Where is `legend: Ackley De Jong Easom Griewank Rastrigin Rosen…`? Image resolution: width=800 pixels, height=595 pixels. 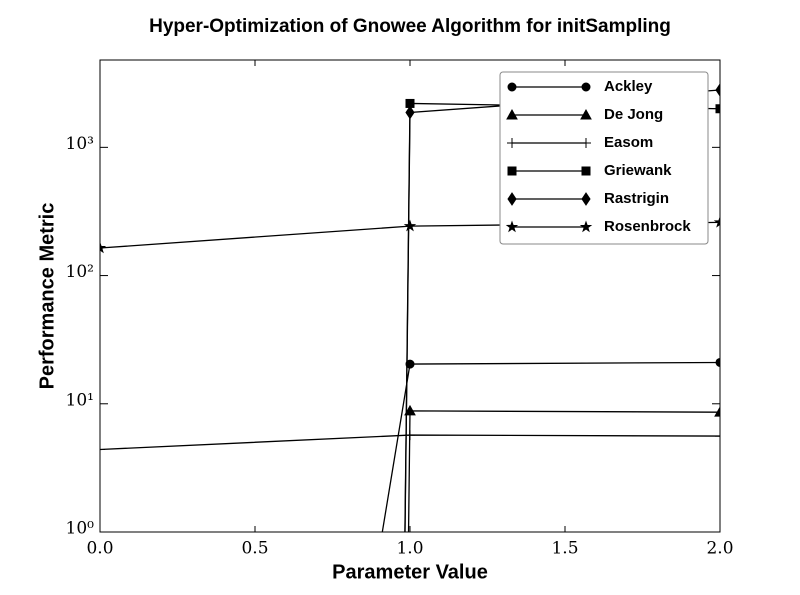 legend: Ackley De Jong Easom Griewank Rastrigin Rosen… is located at coordinates (604, 158).